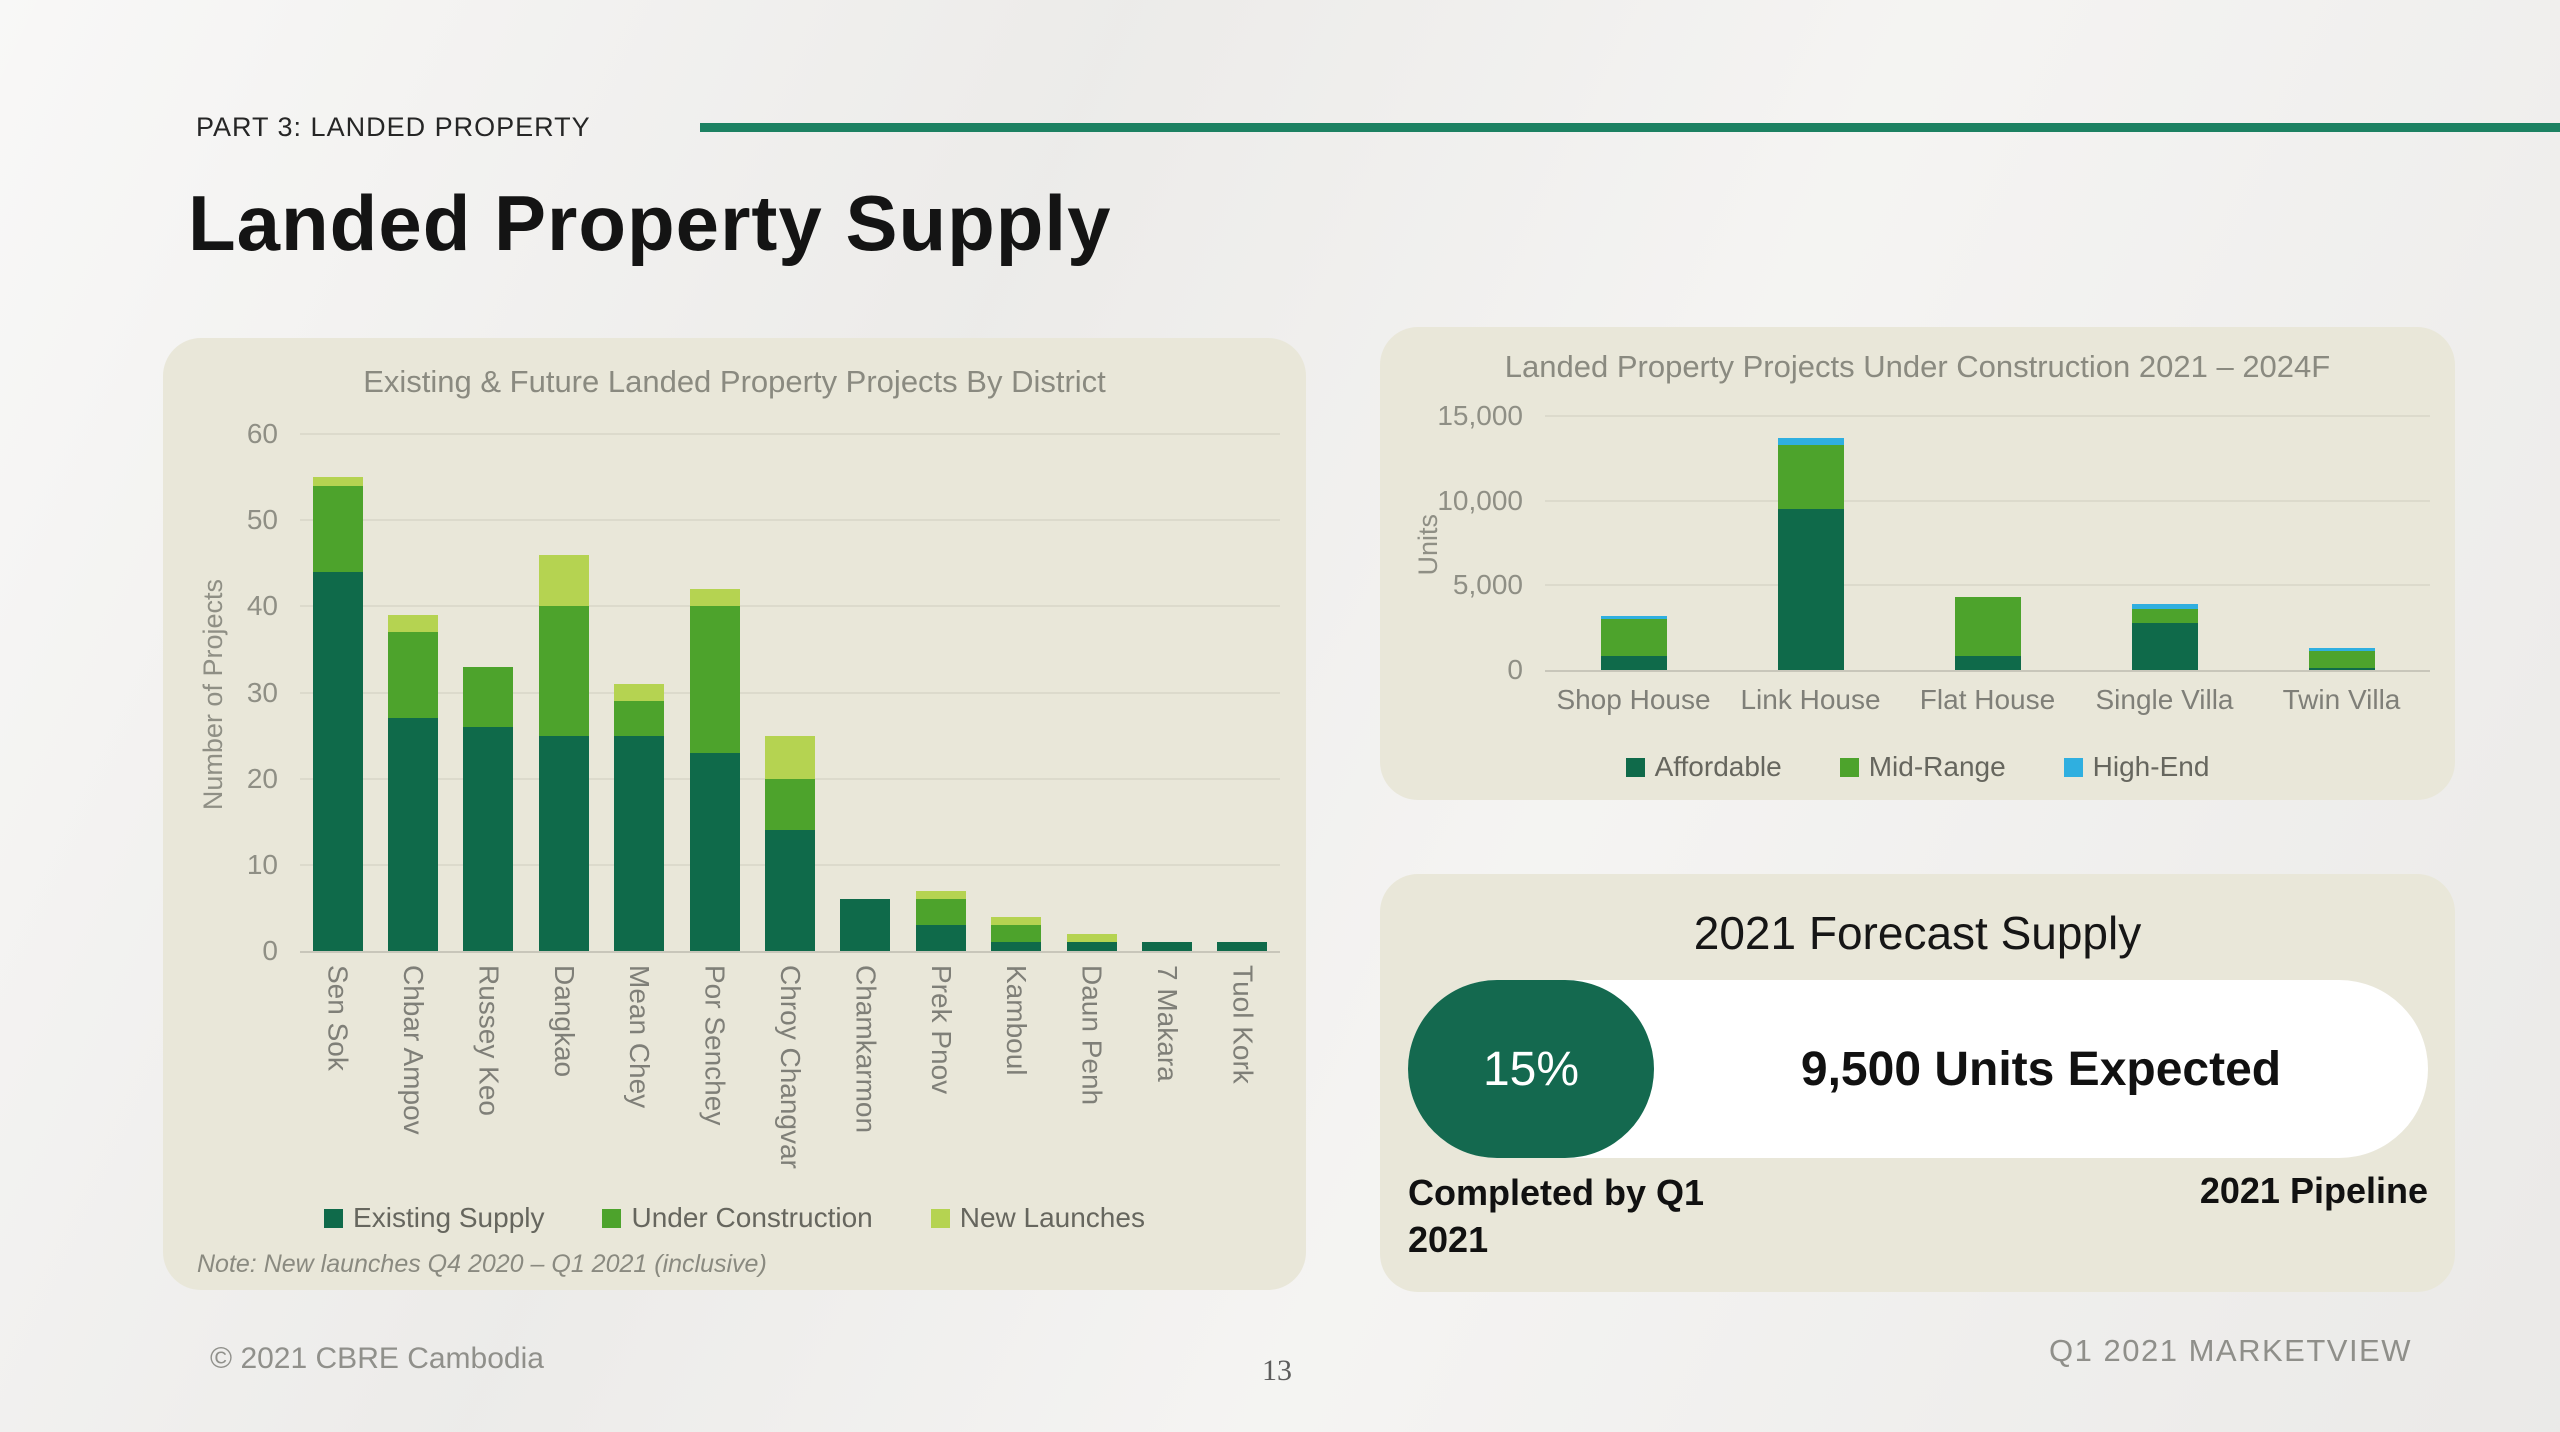 The width and height of the screenshot is (2560, 1432). Describe the element at coordinates (1556, 1216) in the screenshot. I see `forecast-completed-label: Completed by Q1 2021` at that location.